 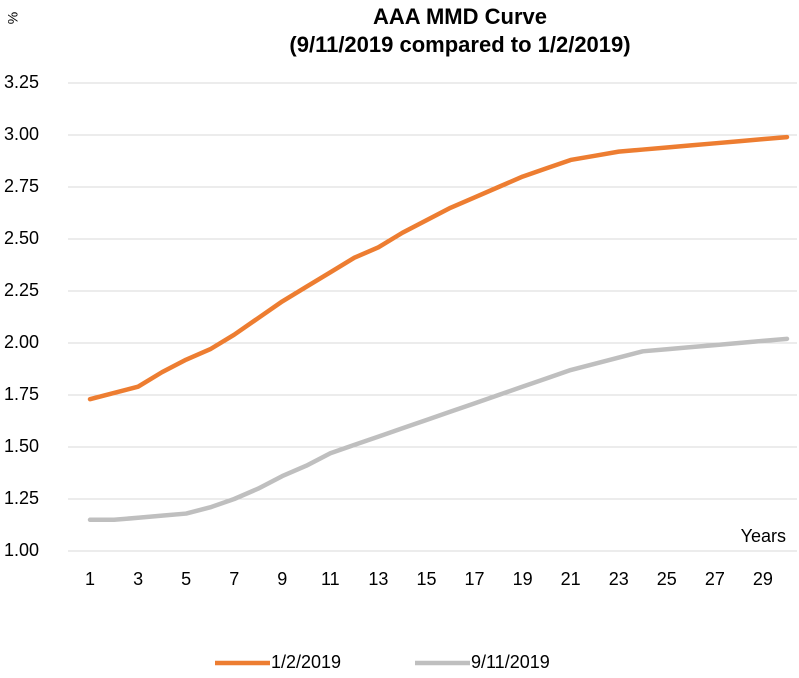 I want to click on legend-label: 9/11/2019, so click(x=510, y=662).